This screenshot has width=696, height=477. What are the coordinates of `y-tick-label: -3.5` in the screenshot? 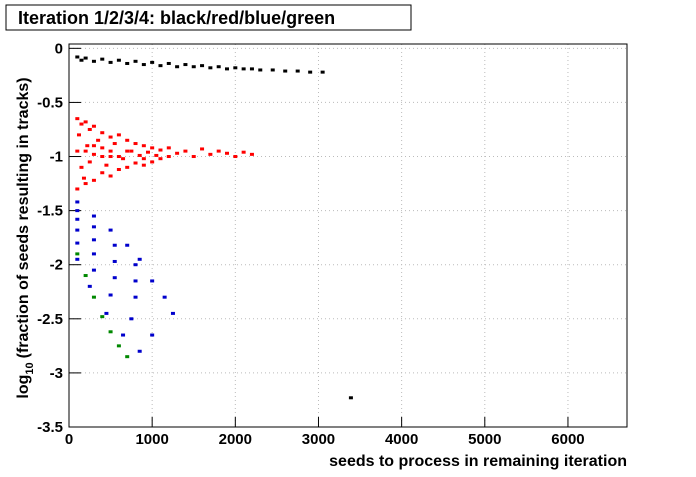 It's located at (50, 427).